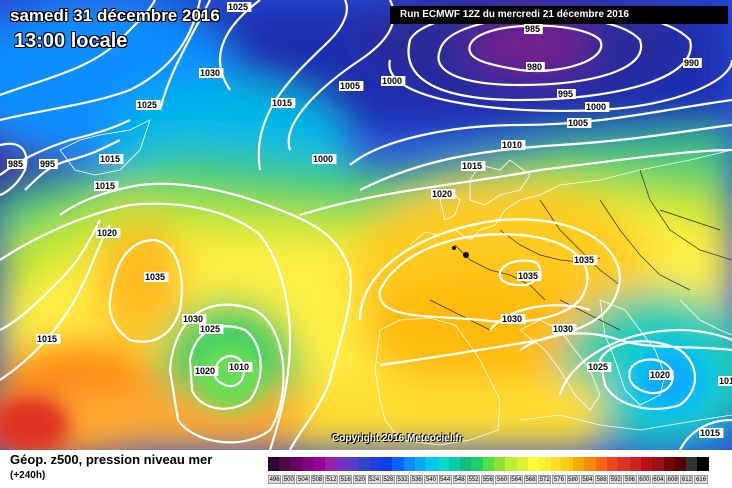 The height and width of the screenshot is (488, 732). I want to click on scale-value-label: 552, so click(474, 479).